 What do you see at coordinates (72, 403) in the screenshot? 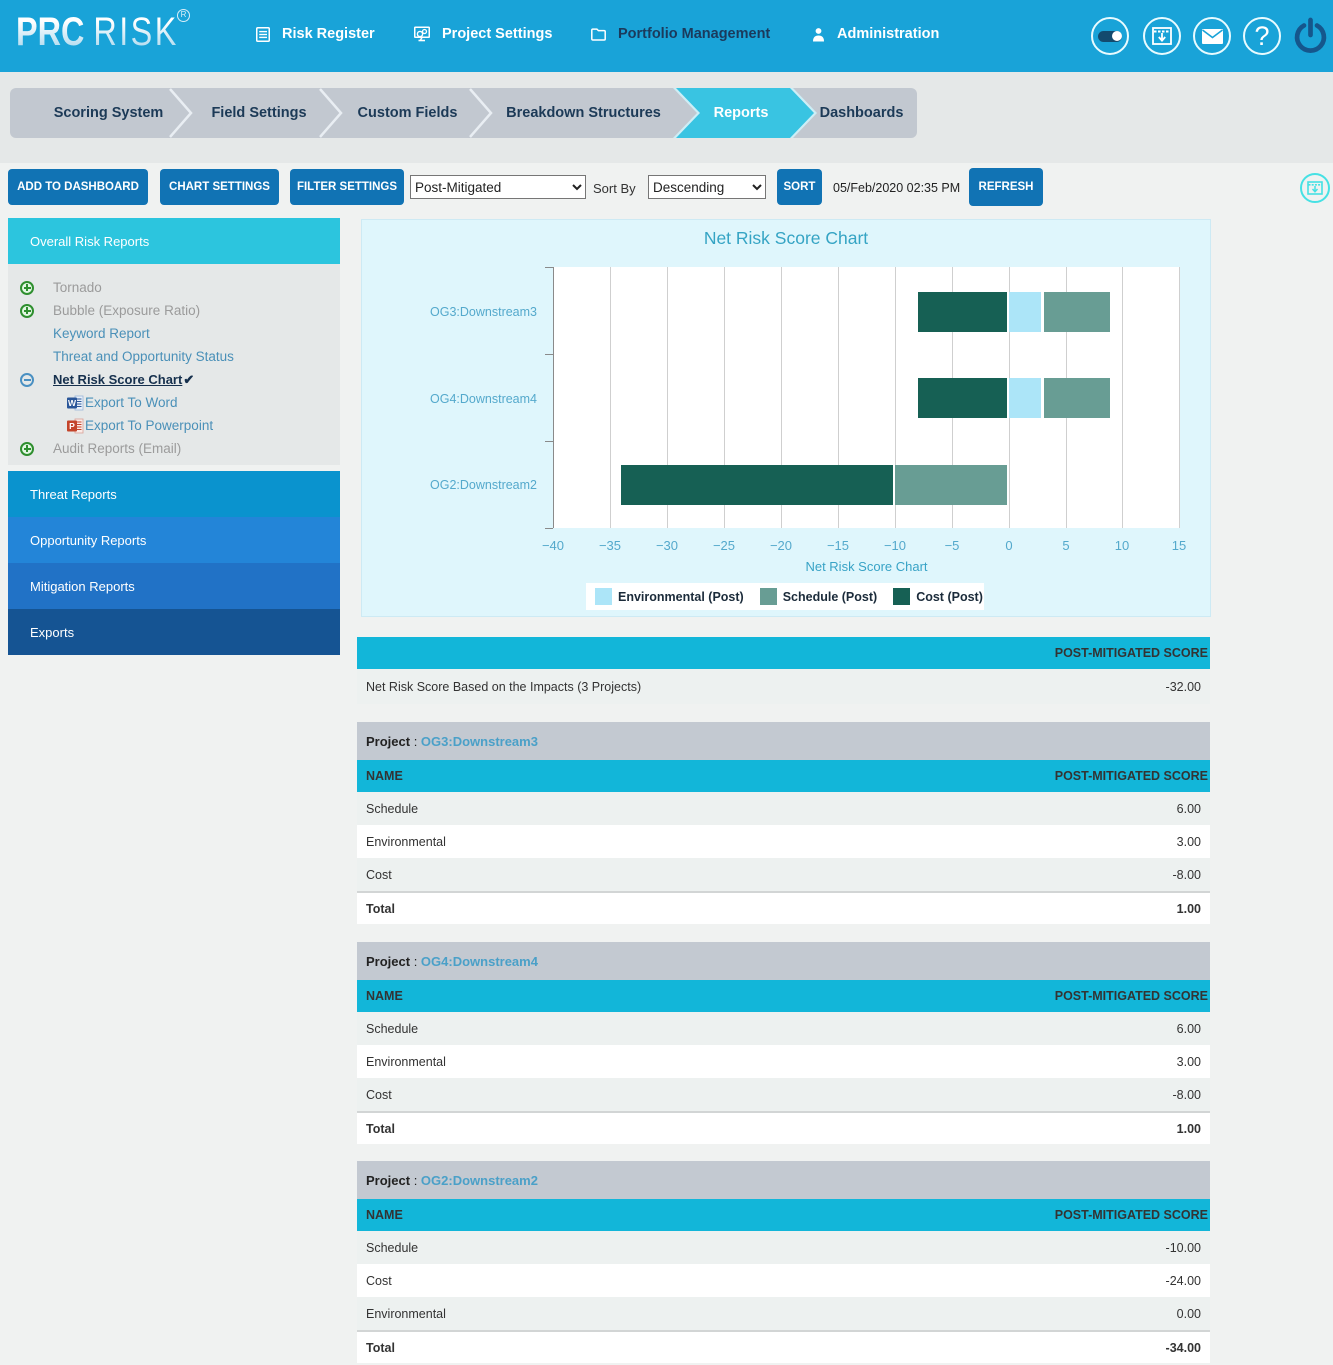
I see `svg-text: W` at bounding box center [72, 403].